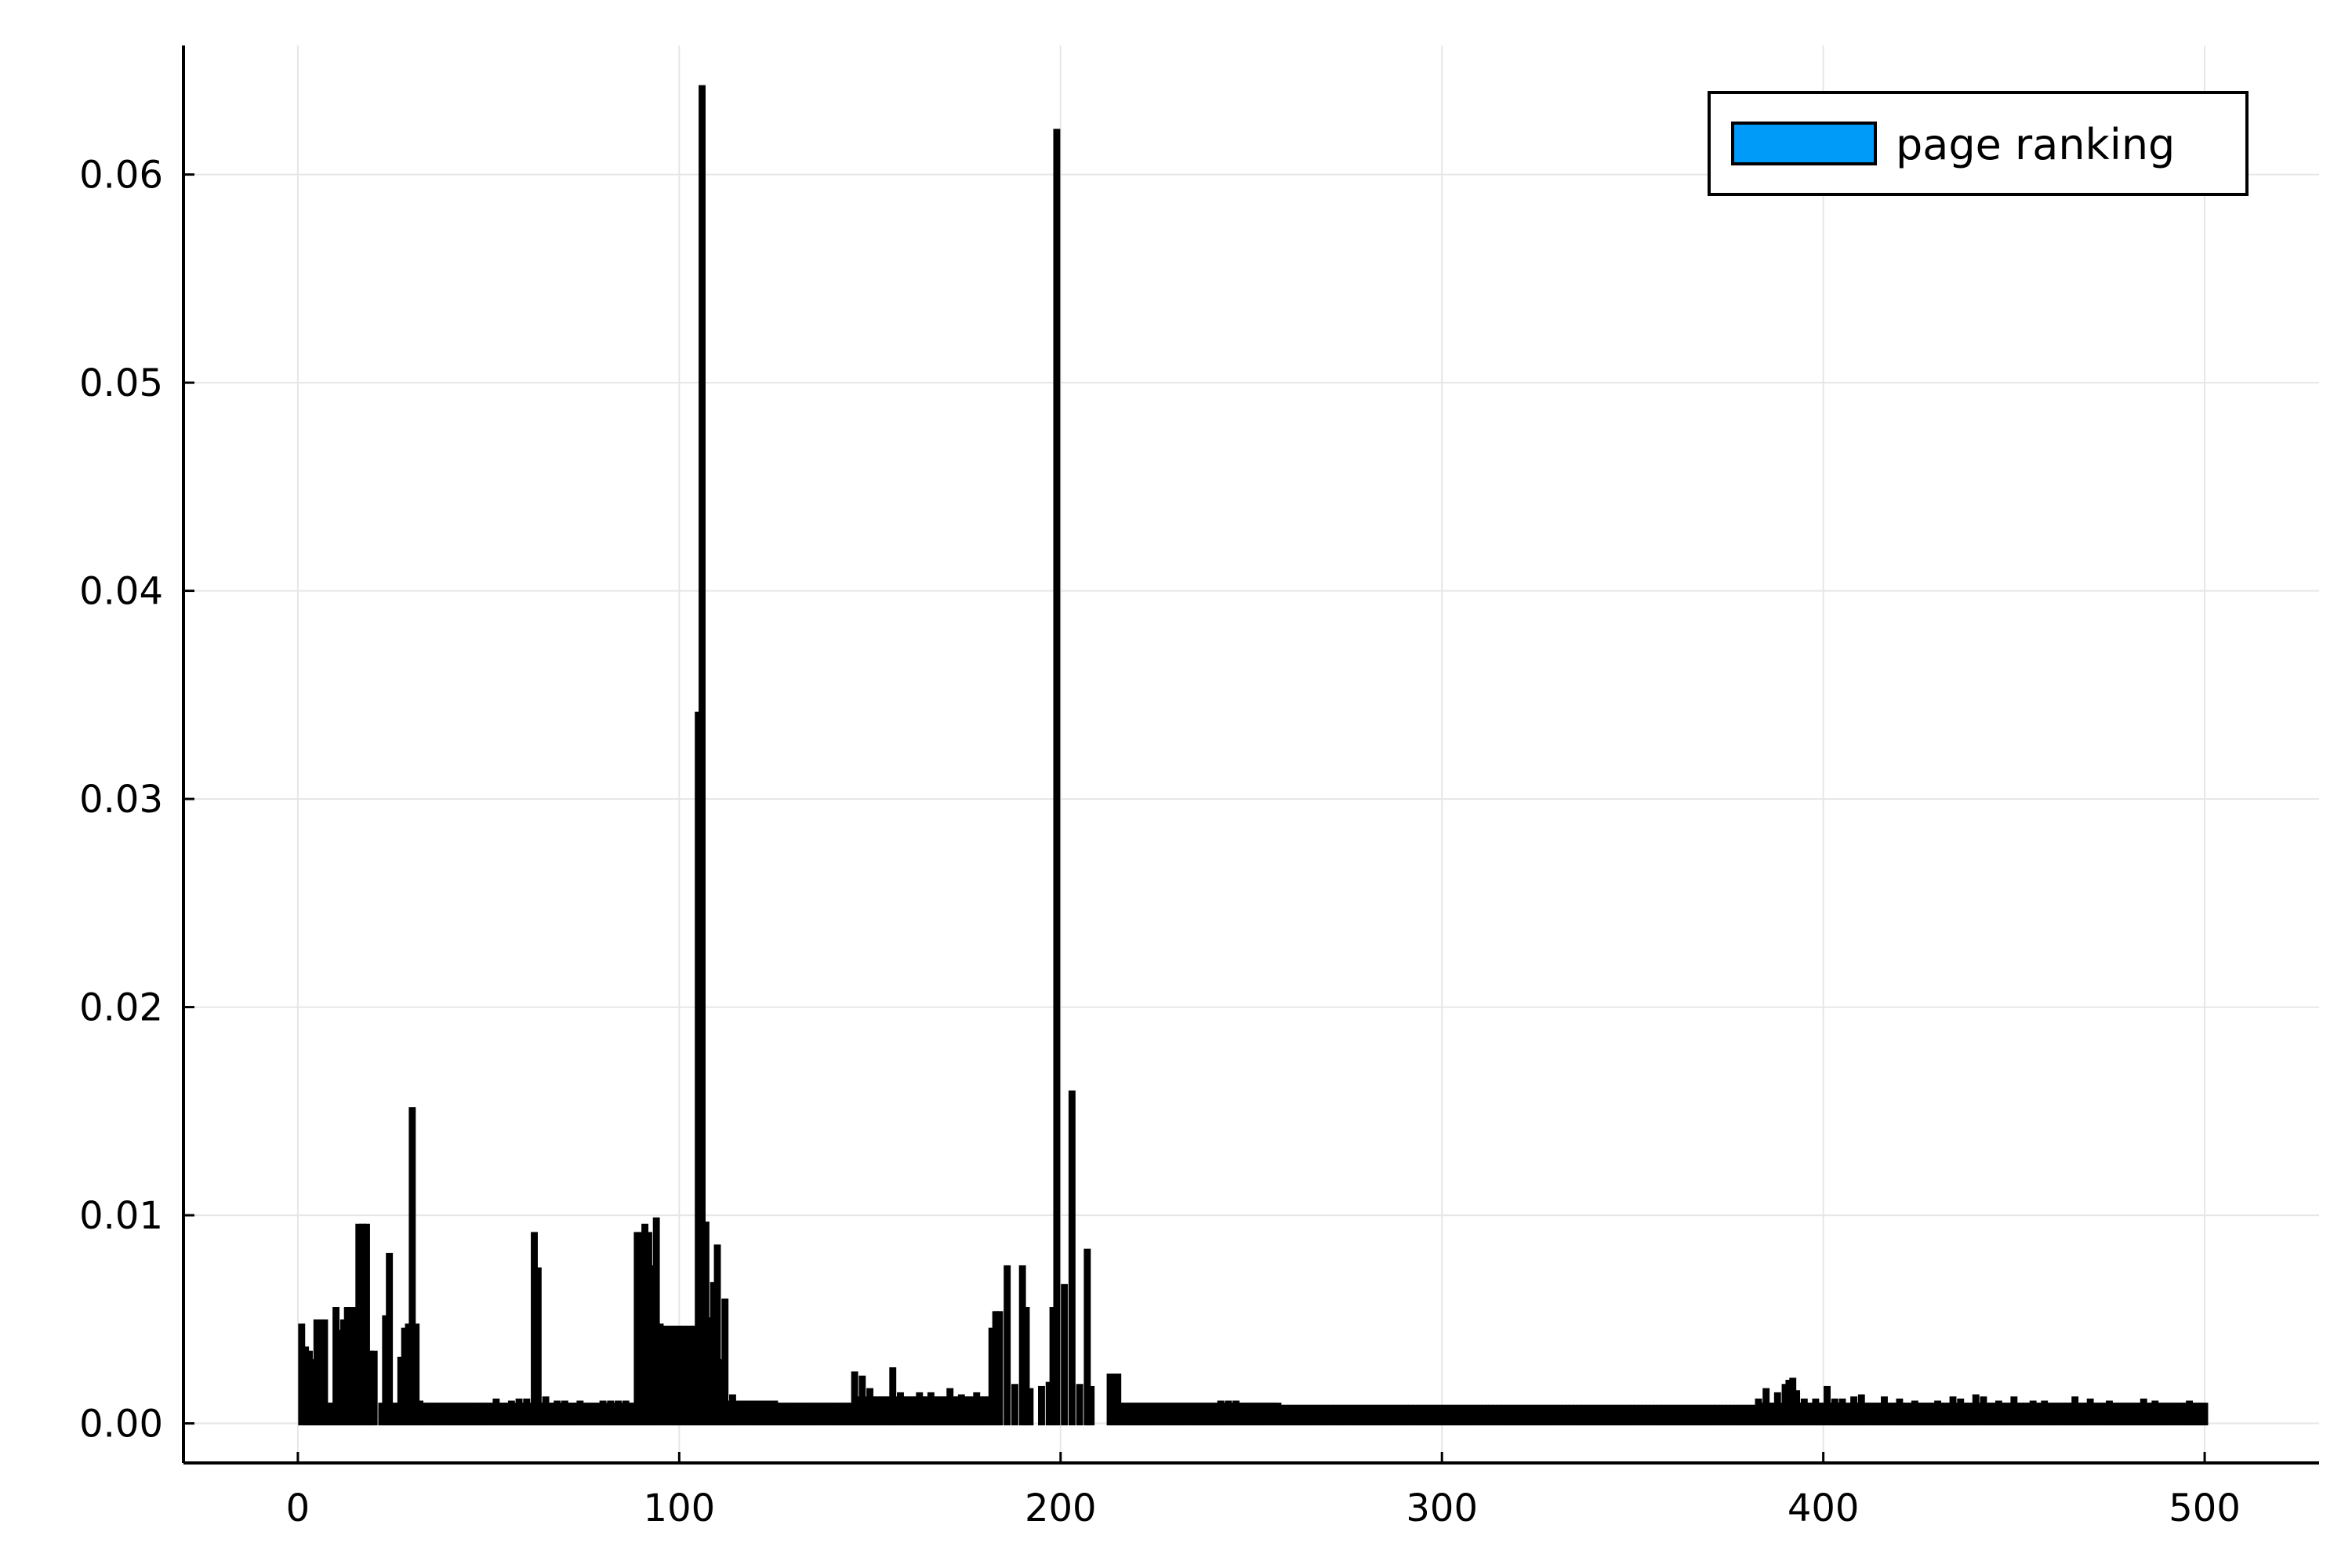  What do you see at coordinates (1061, 1508) in the screenshot?
I see `x-tick-label: 200` at bounding box center [1061, 1508].